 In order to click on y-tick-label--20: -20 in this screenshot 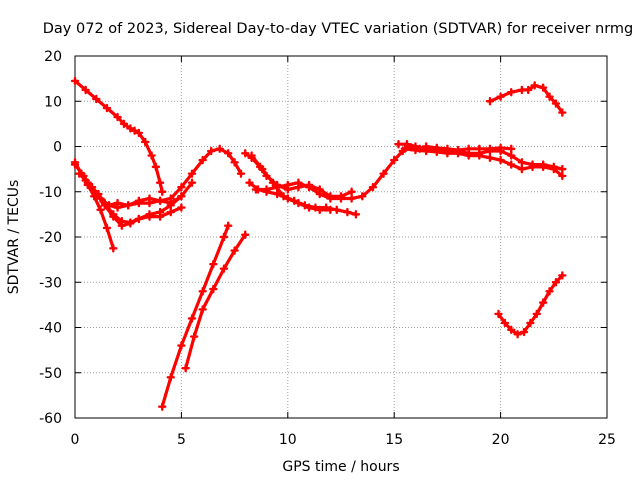, I will do `click(50, 238)`.